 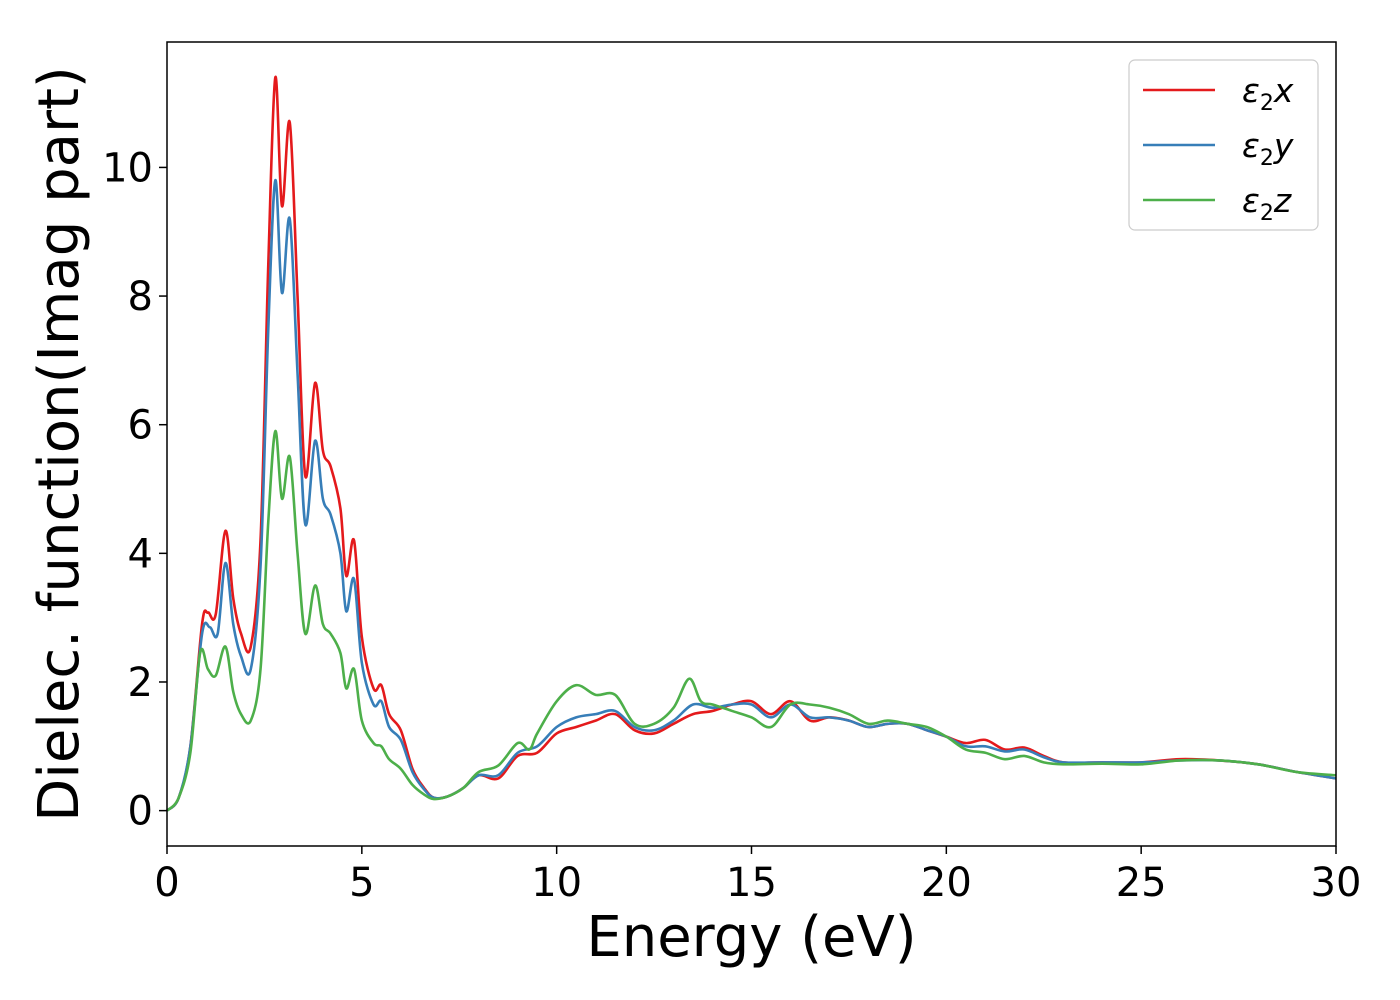 What do you see at coordinates (1283, 90) in the screenshot?
I see `legend-label-component: x` at bounding box center [1283, 90].